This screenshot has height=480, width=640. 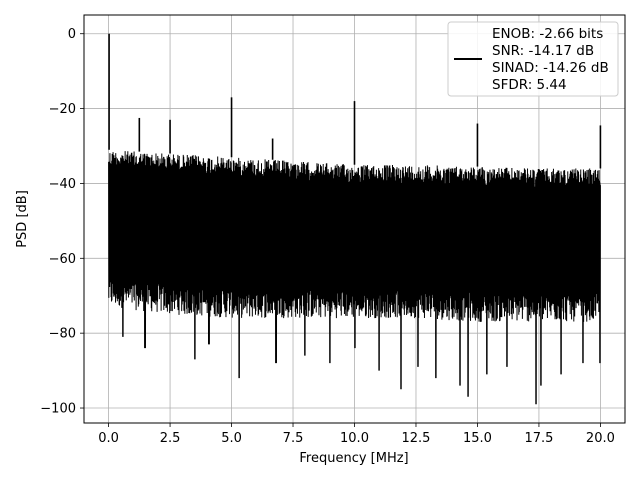 What do you see at coordinates (231, 438) in the screenshot?
I see `x-tick-label: 5.0` at bounding box center [231, 438].